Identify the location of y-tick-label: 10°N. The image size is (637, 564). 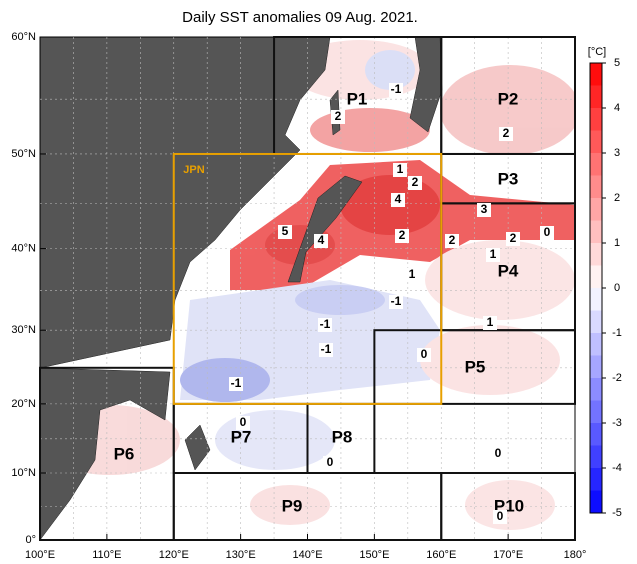
(23, 473).